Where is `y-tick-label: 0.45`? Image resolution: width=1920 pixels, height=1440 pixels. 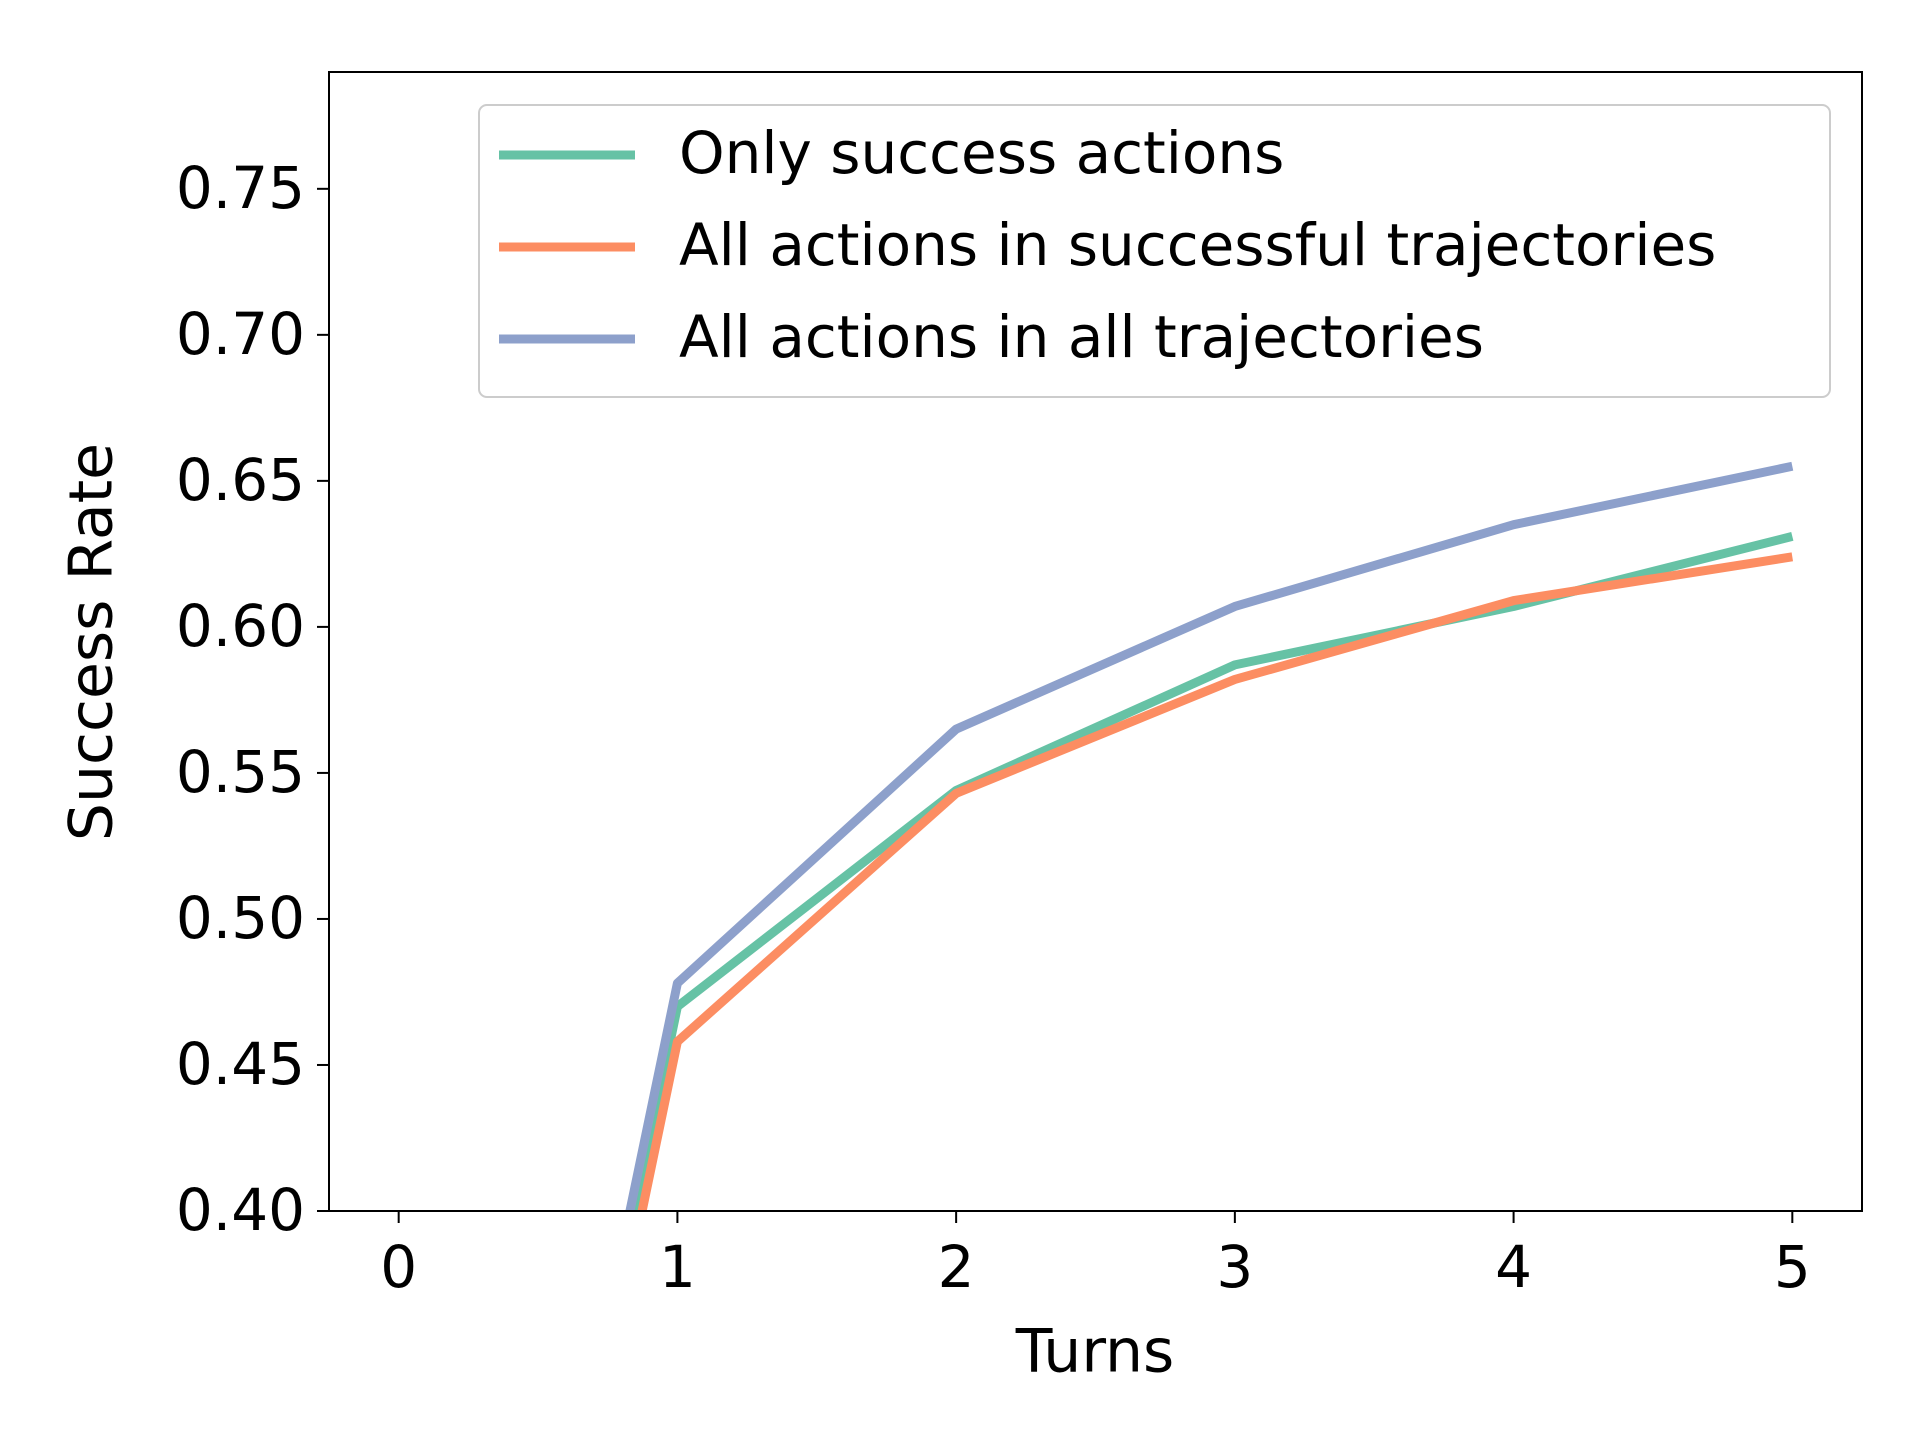
y-tick-label: 0.45 is located at coordinates (240, 1064).